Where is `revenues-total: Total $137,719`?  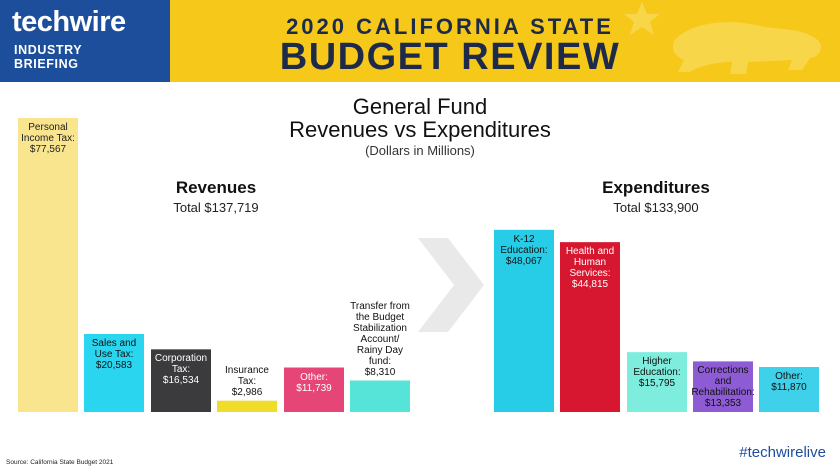
revenues-total: Total $137,719 is located at coordinates (216, 207).